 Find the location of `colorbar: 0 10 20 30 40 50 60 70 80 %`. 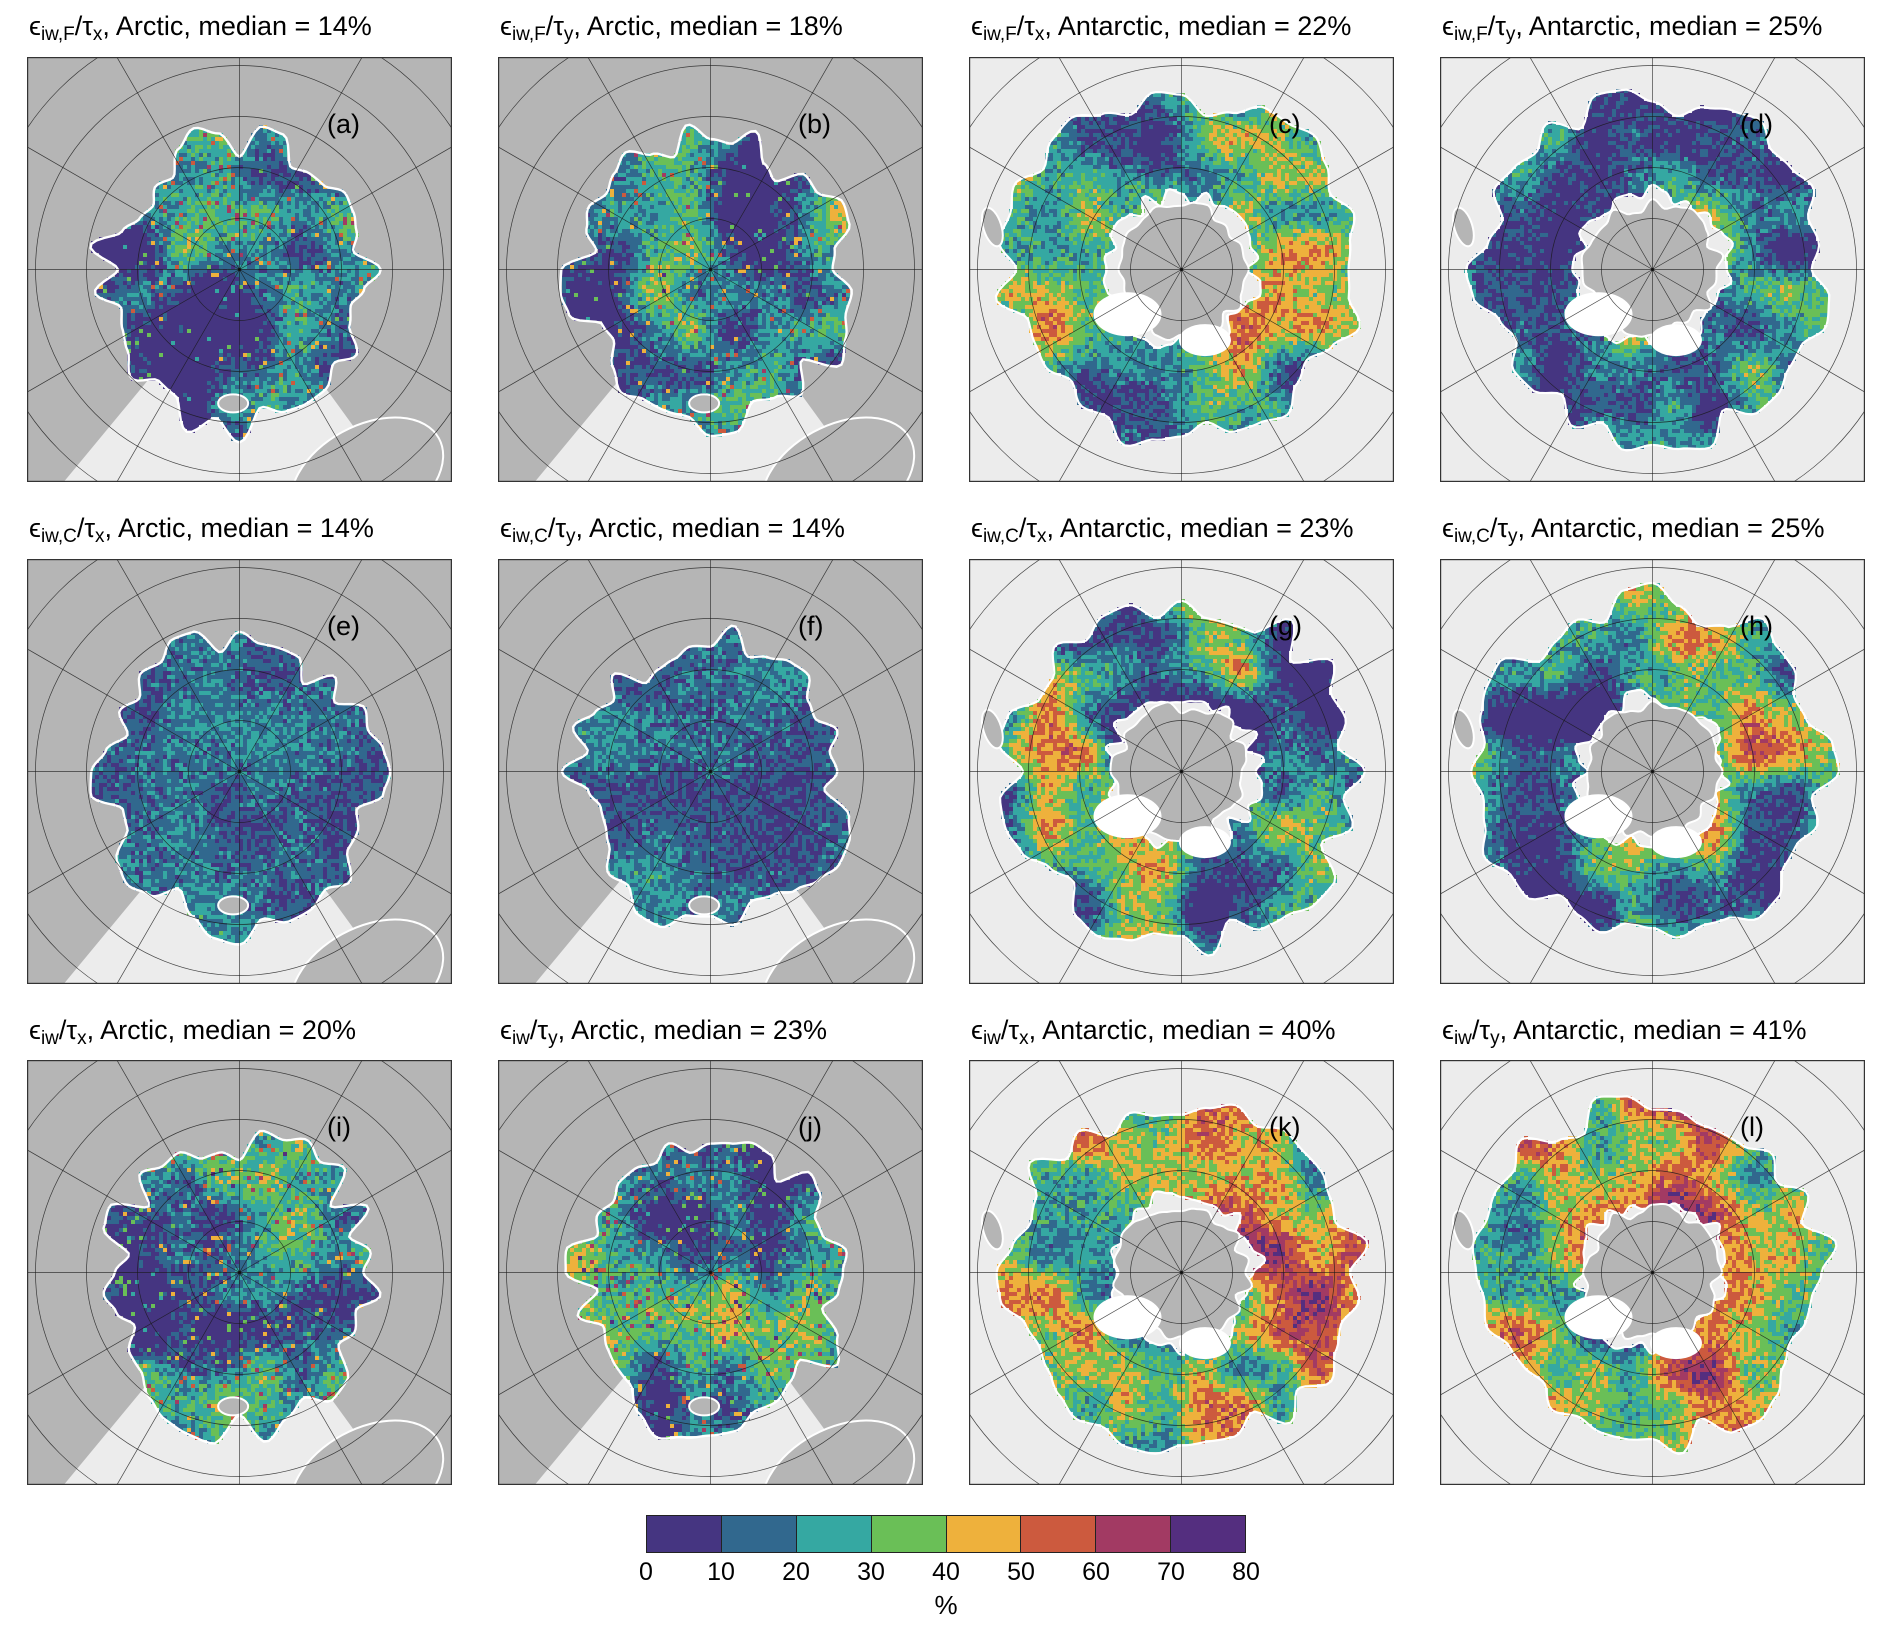

colorbar: 0 10 20 30 40 50 60 70 80 % is located at coordinates (946, 1581).